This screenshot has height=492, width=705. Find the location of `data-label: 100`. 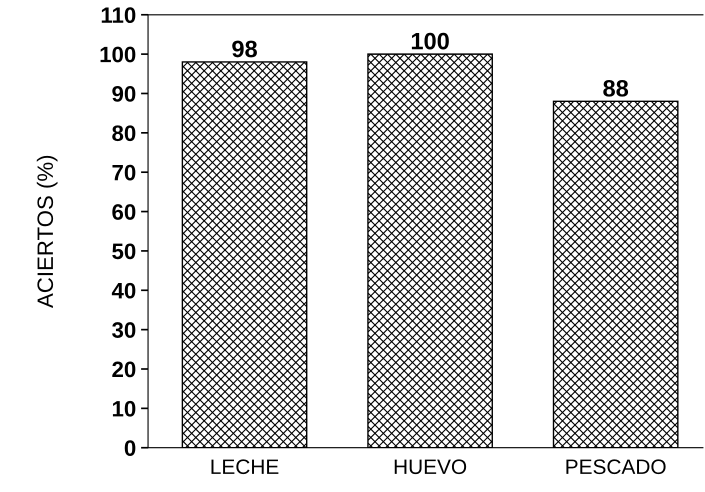

data-label: 100 is located at coordinates (430, 41).